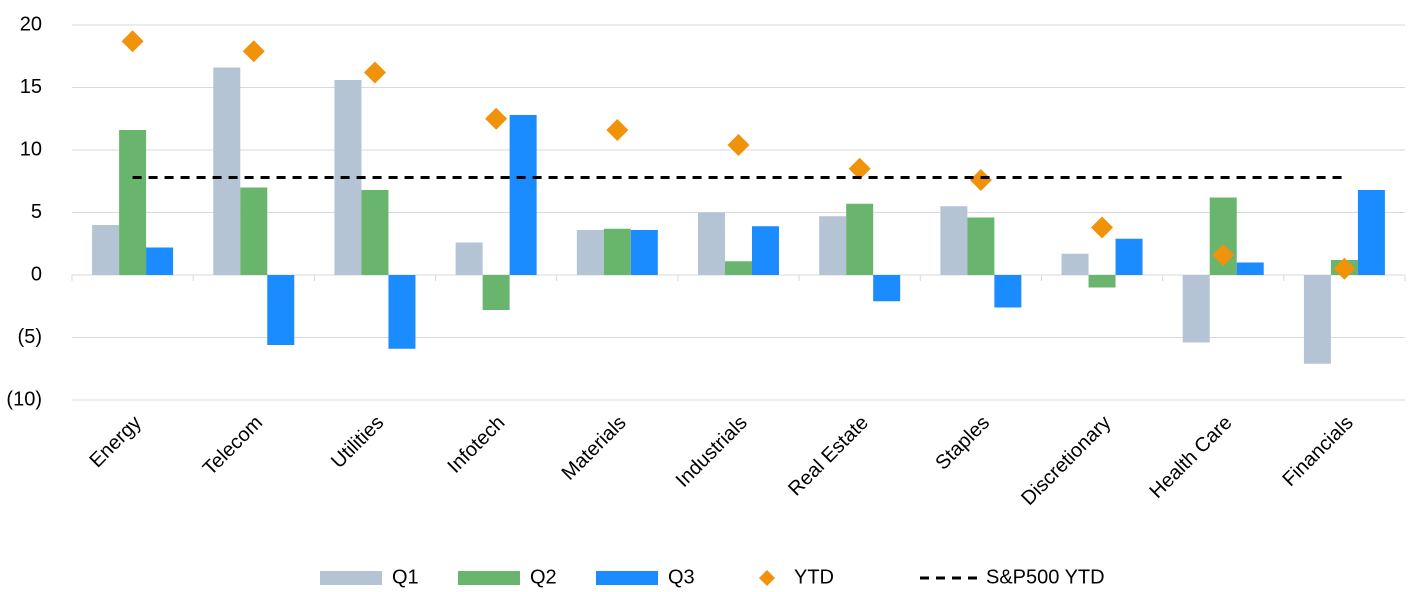 The image size is (1416, 592). What do you see at coordinates (31, 24) in the screenshot?
I see `y-tick-label: 20` at bounding box center [31, 24].